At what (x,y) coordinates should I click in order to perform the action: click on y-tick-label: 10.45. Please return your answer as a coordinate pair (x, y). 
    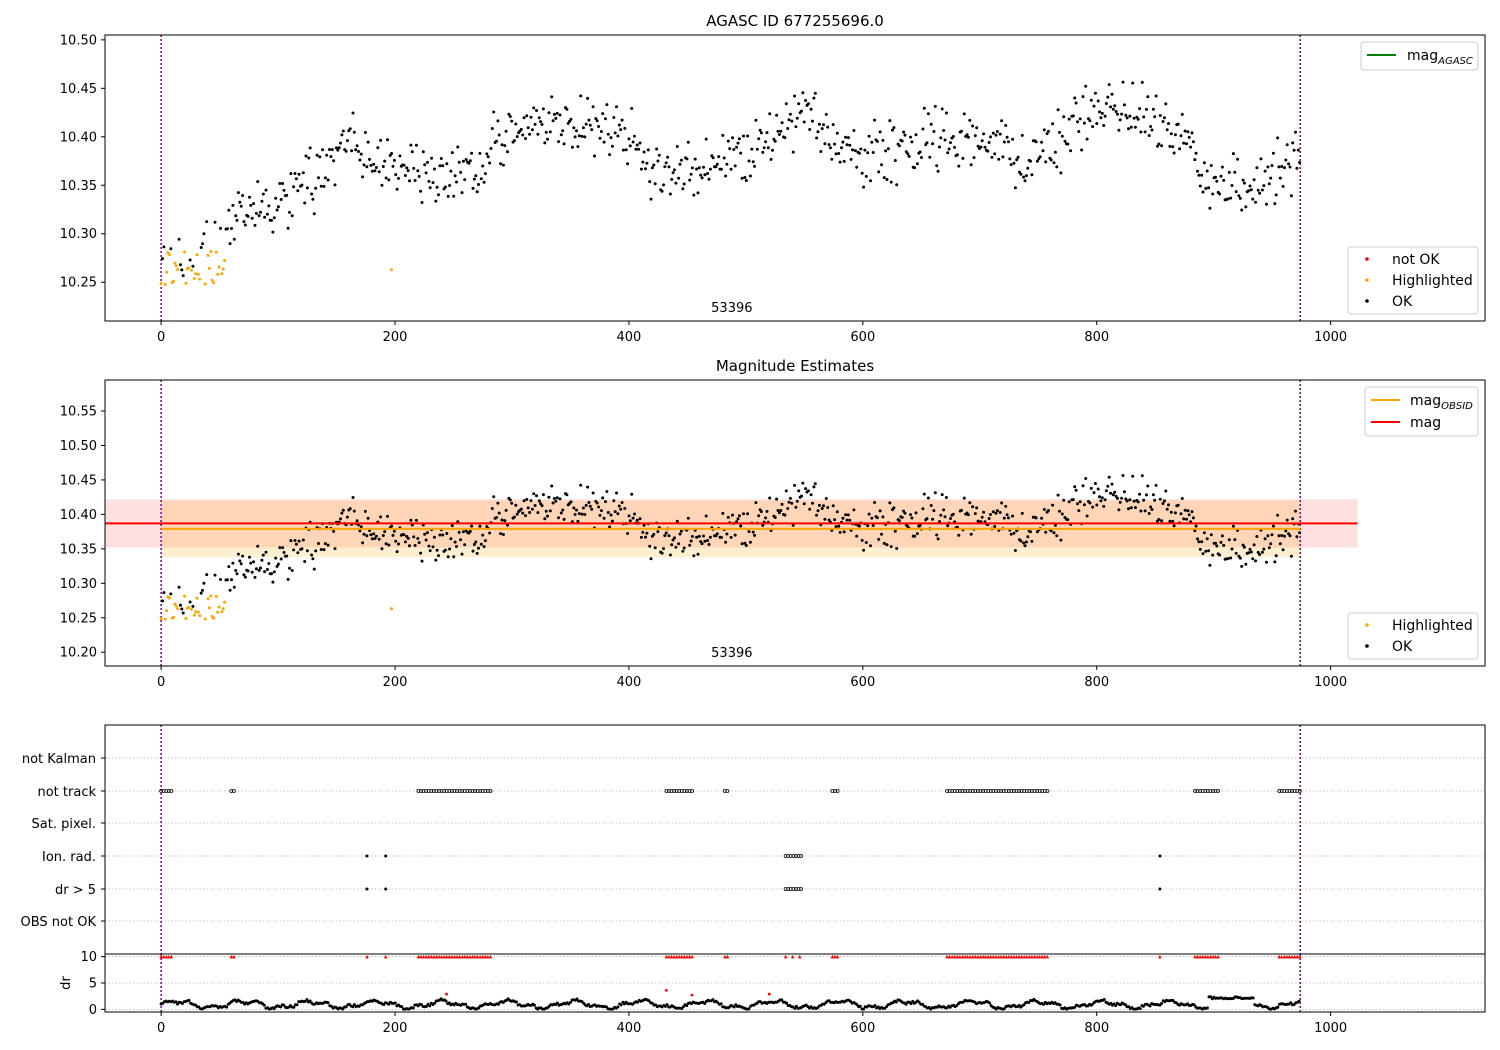
    Looking at the image, I should click on (78, 480).